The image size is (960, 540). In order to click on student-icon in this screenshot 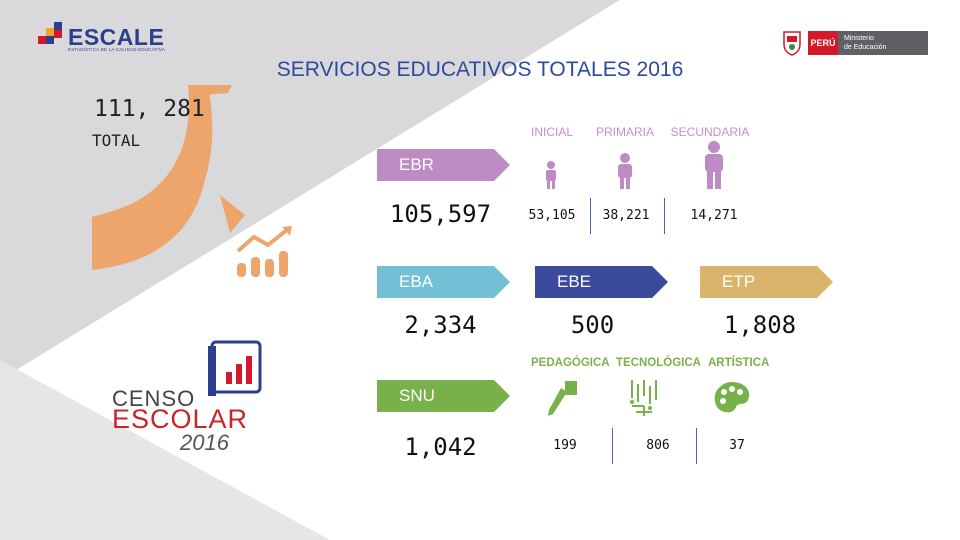, I will do `click(625, 171)`.